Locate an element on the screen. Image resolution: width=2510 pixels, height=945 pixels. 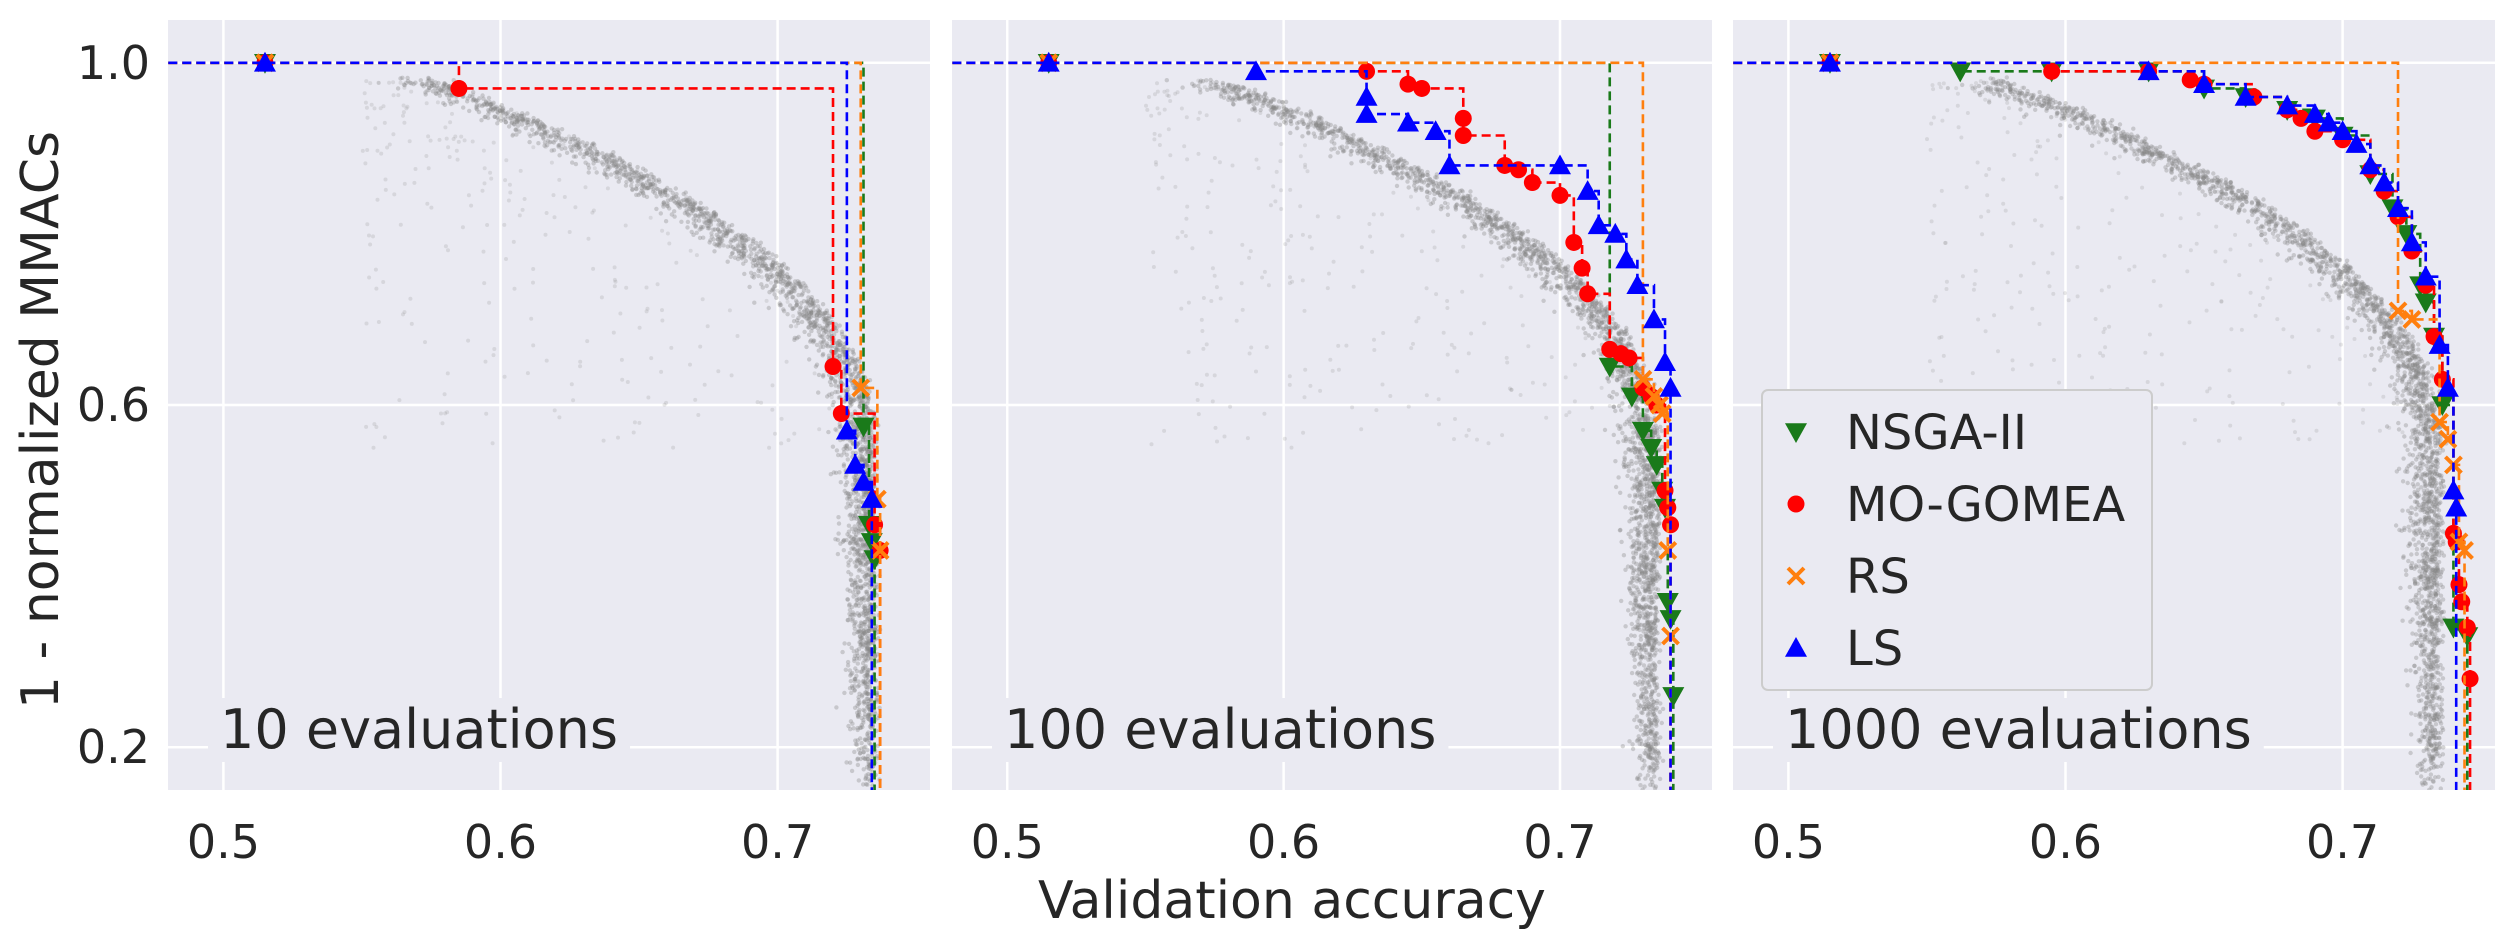
data-point is located at coordinates (264, 61).